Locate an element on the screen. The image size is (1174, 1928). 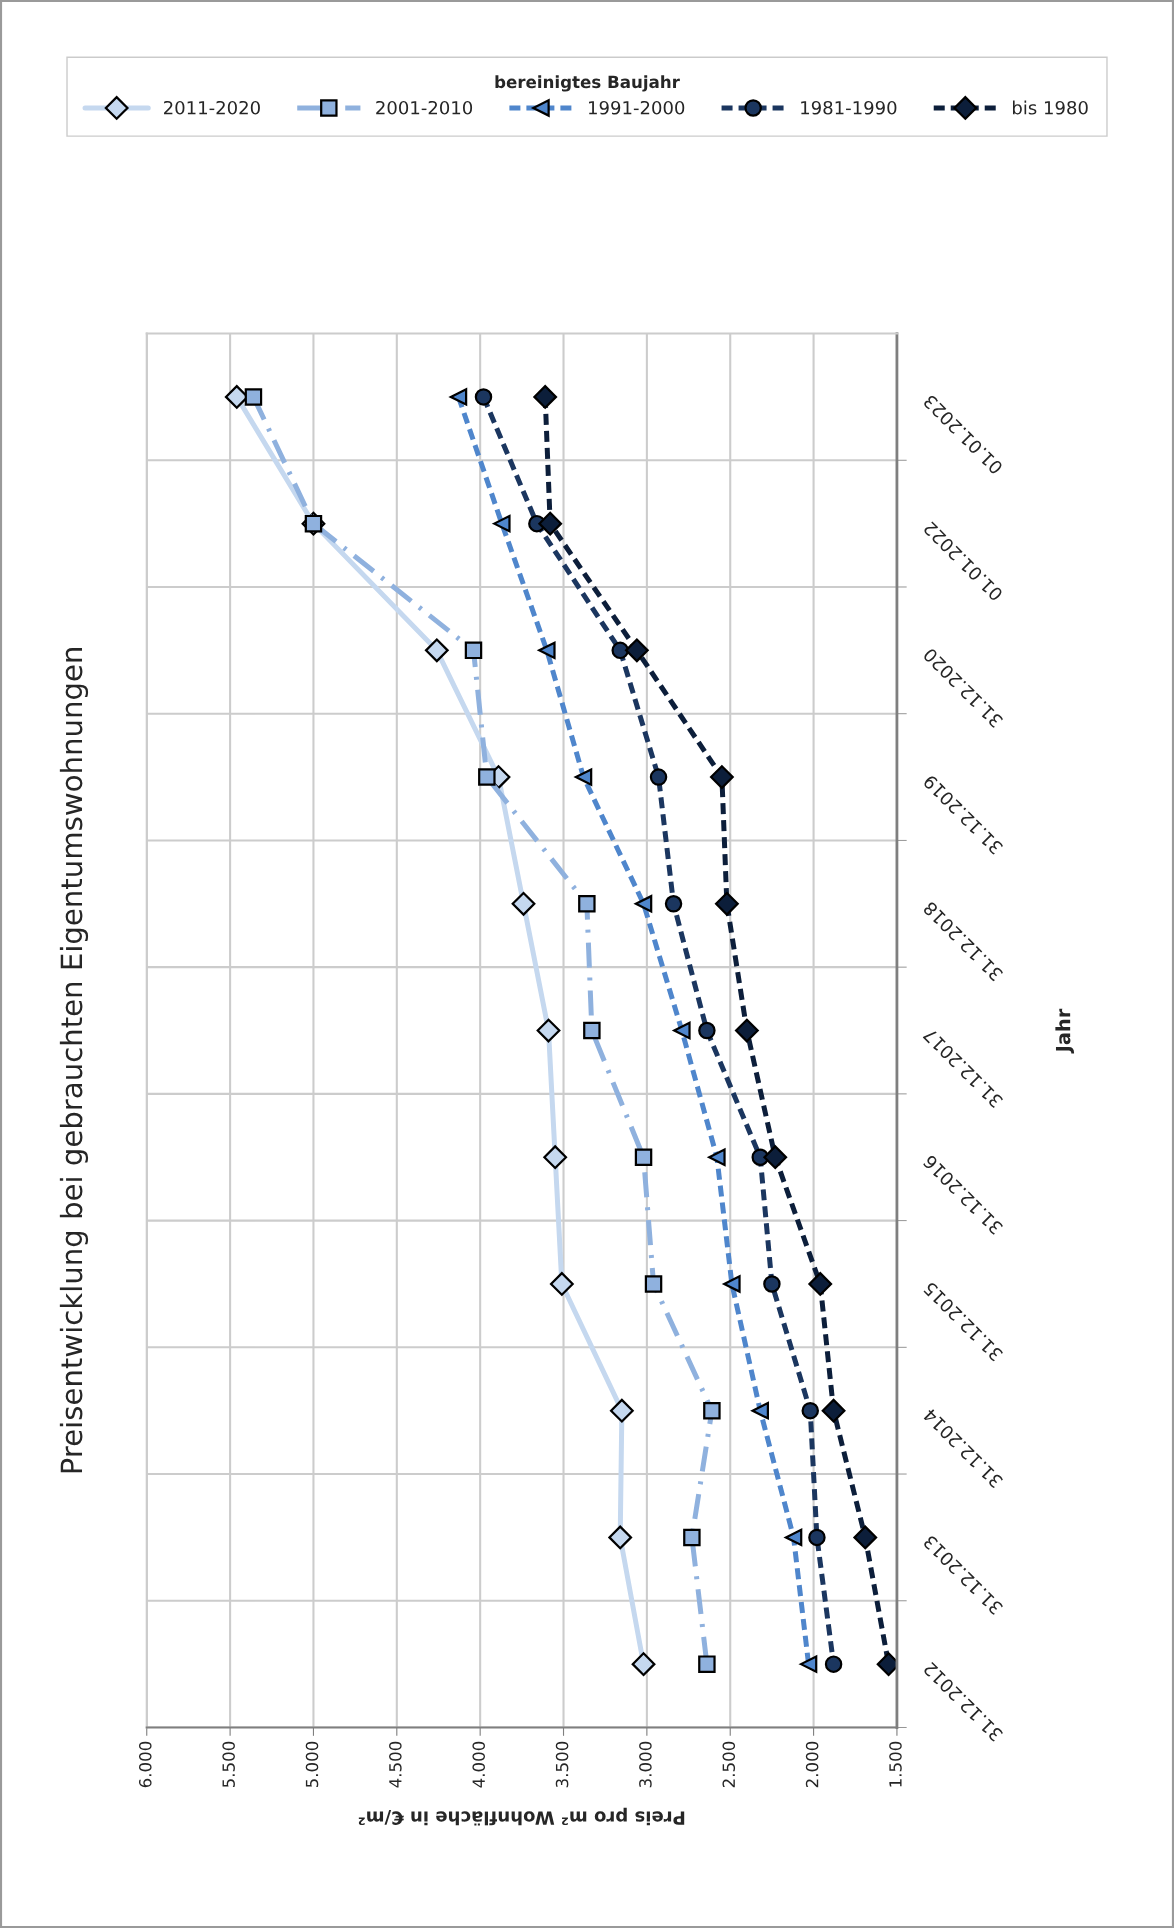
legend-title: bereinigtes Baujahr is located at coordinates (587, 83).